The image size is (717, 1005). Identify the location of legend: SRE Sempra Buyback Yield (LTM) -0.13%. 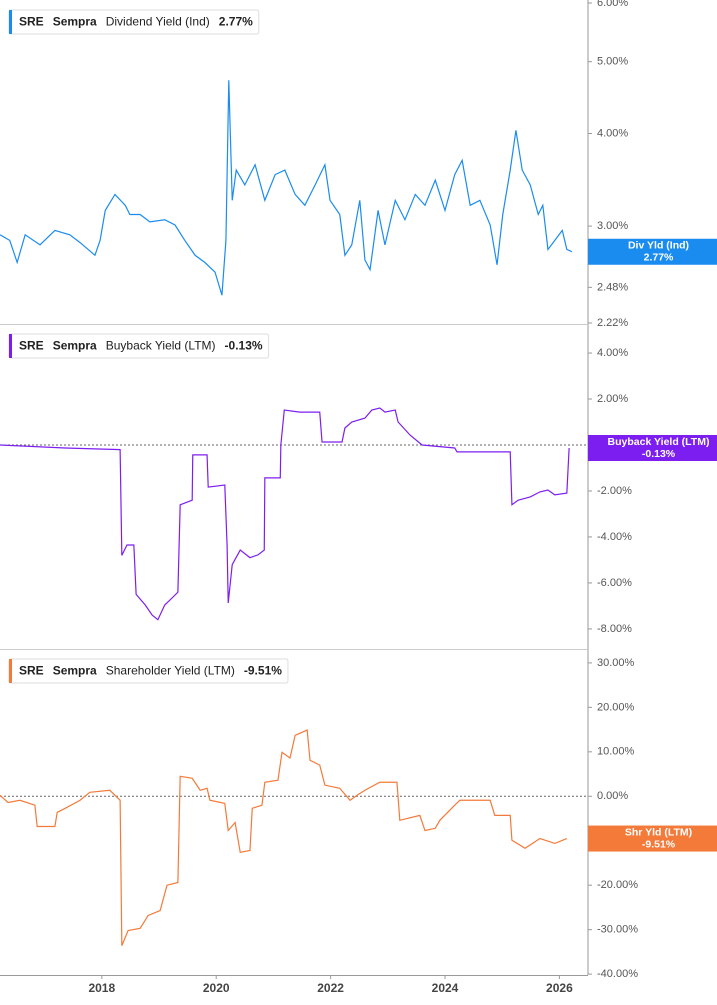
(139, 346).